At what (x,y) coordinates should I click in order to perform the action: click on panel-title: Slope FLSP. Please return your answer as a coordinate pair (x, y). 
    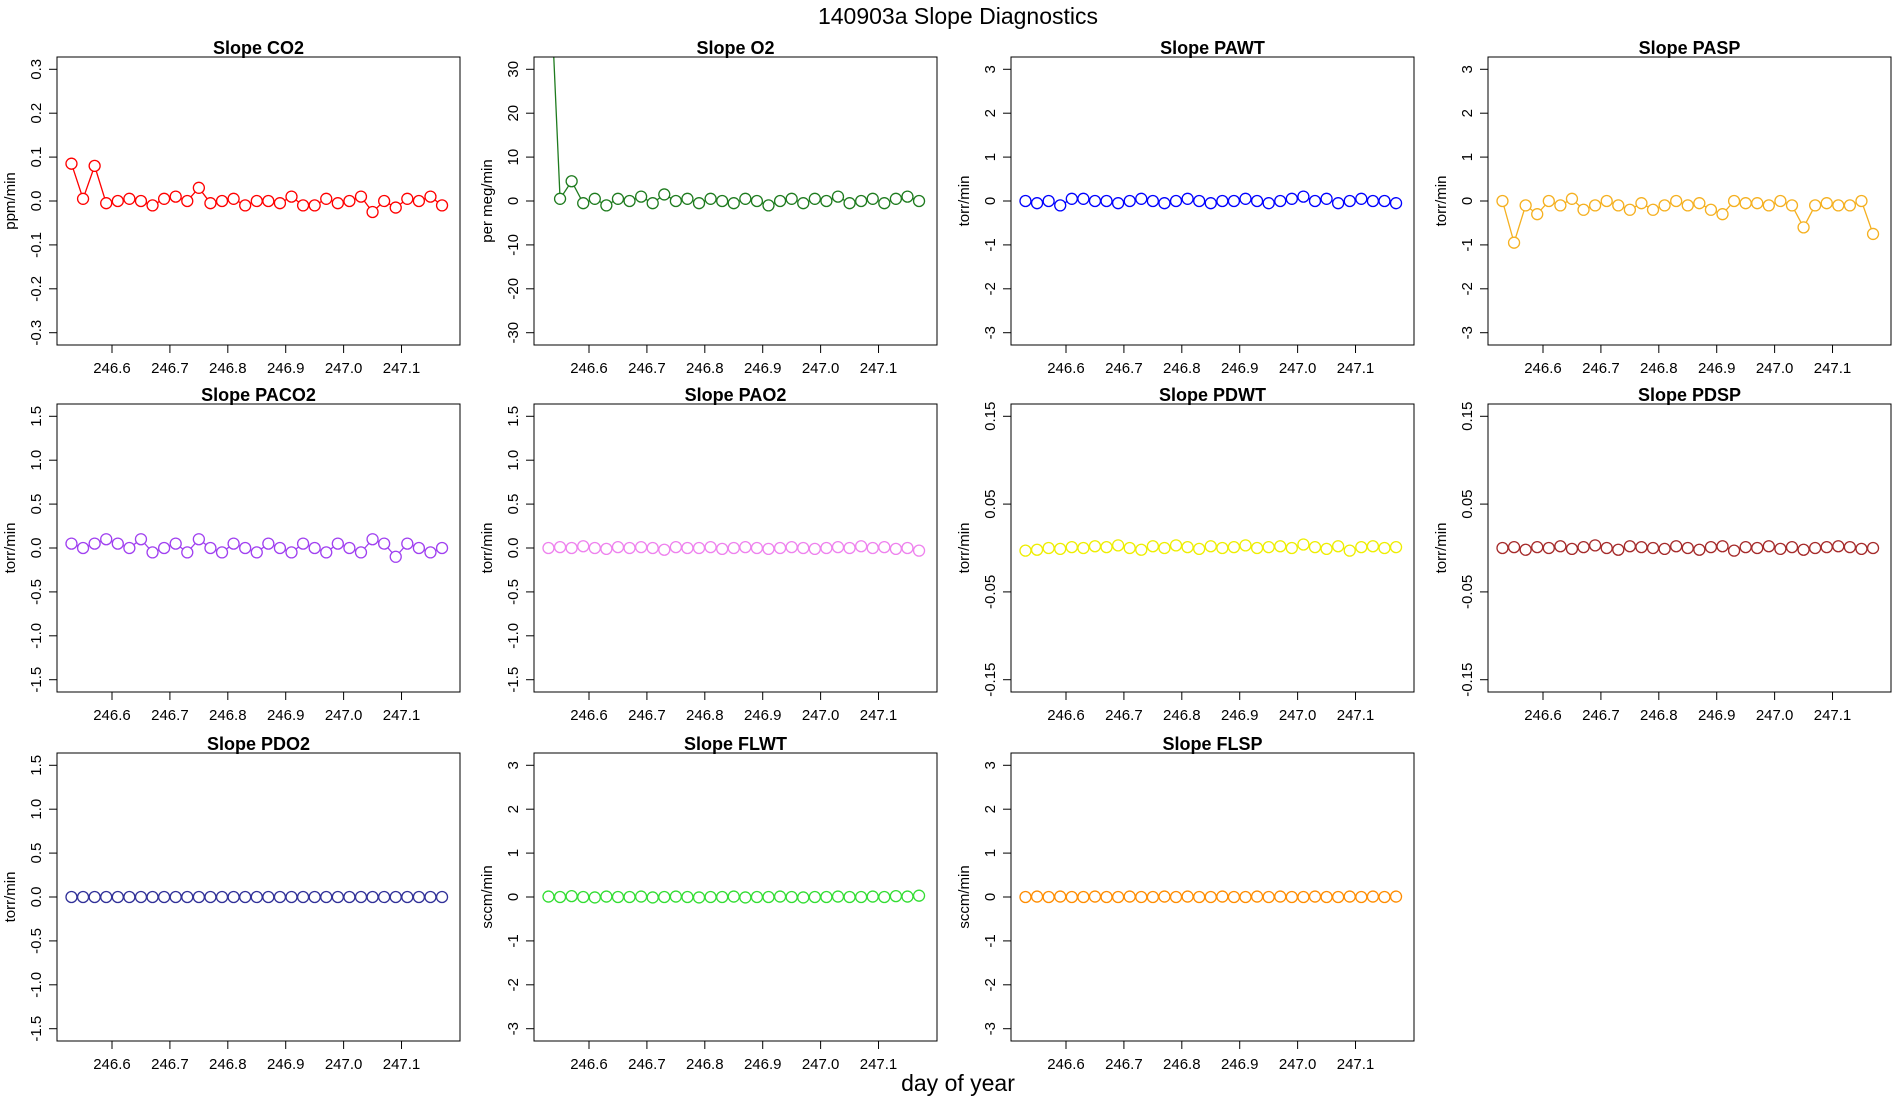
    Looking at the image, I should click on (1212, 744).